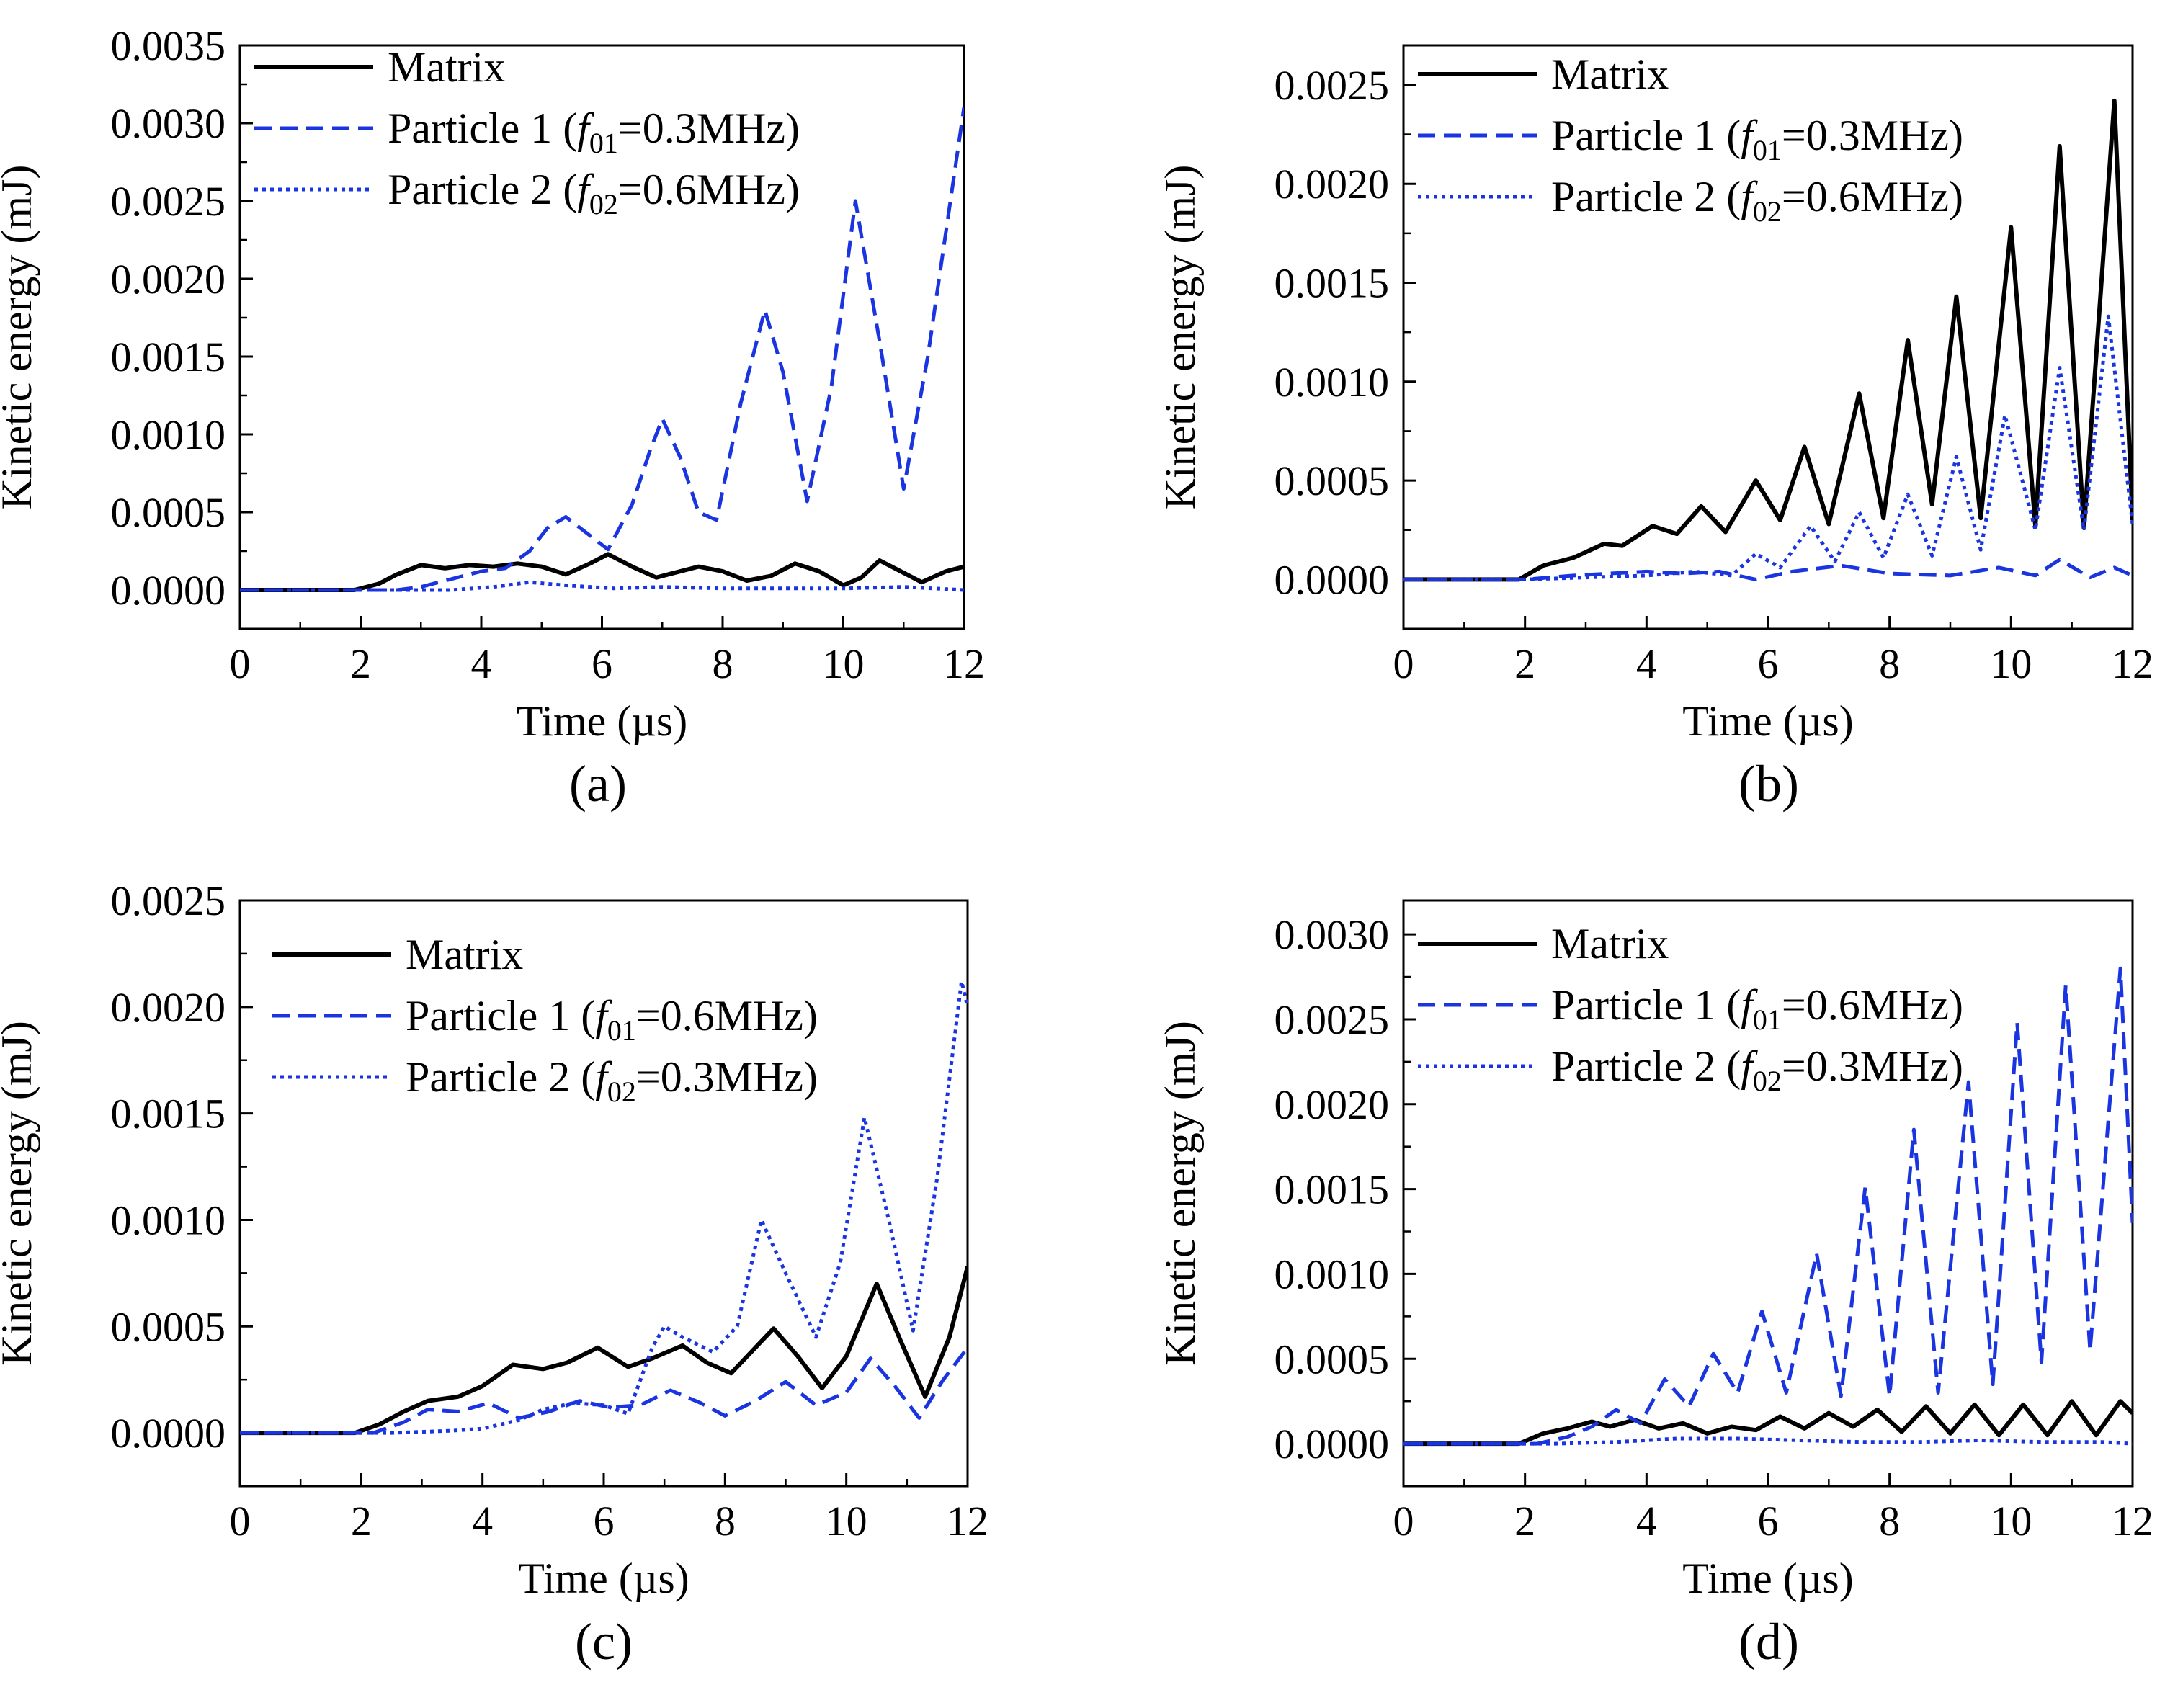 The height and width of the screenshot is (1708, 2165). I want to click on panel-caption: (b), so click(1769, 784).